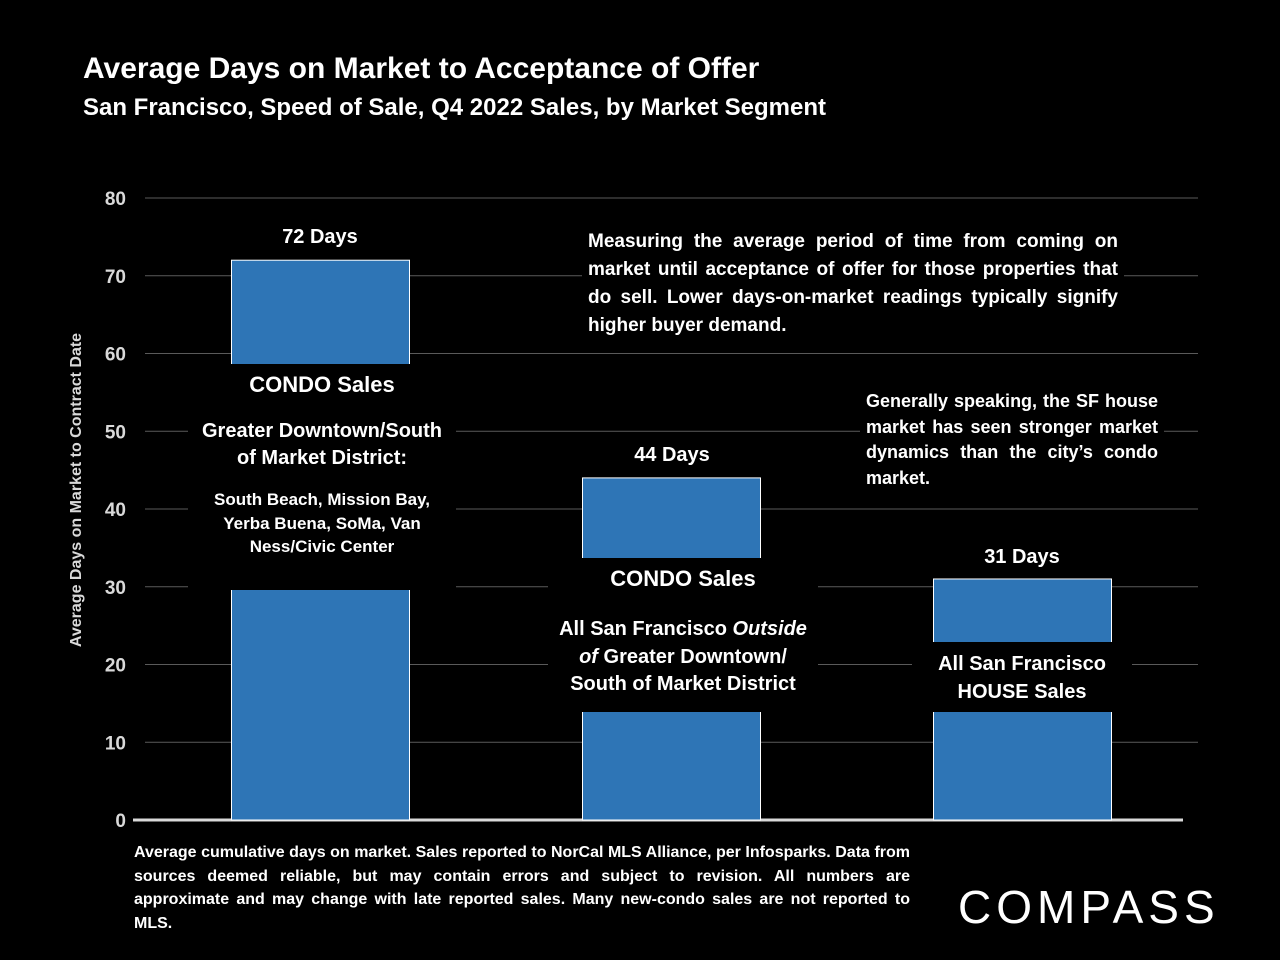  Describe the element at coordinates (115, 432) in the screenshot. I see `y-tick-label: 50` at that location.